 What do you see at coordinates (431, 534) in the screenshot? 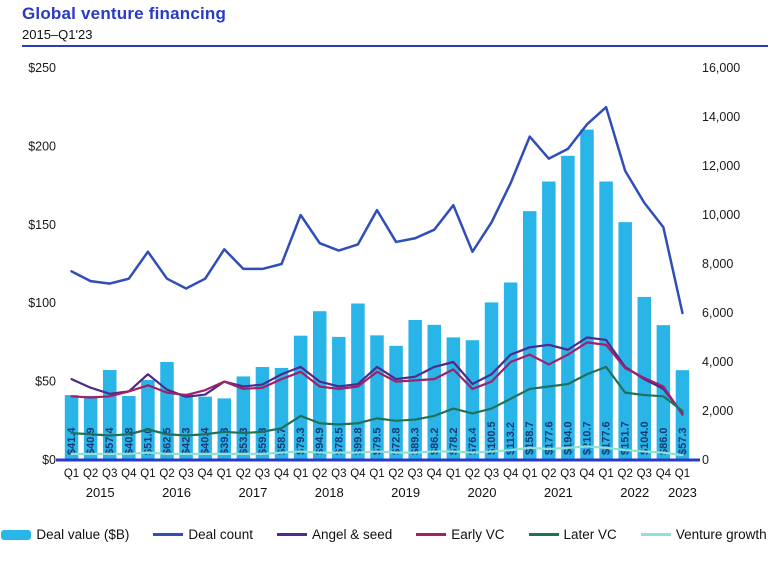
I see `early-vc-swatch-icon` at bounding box center [431, 534].